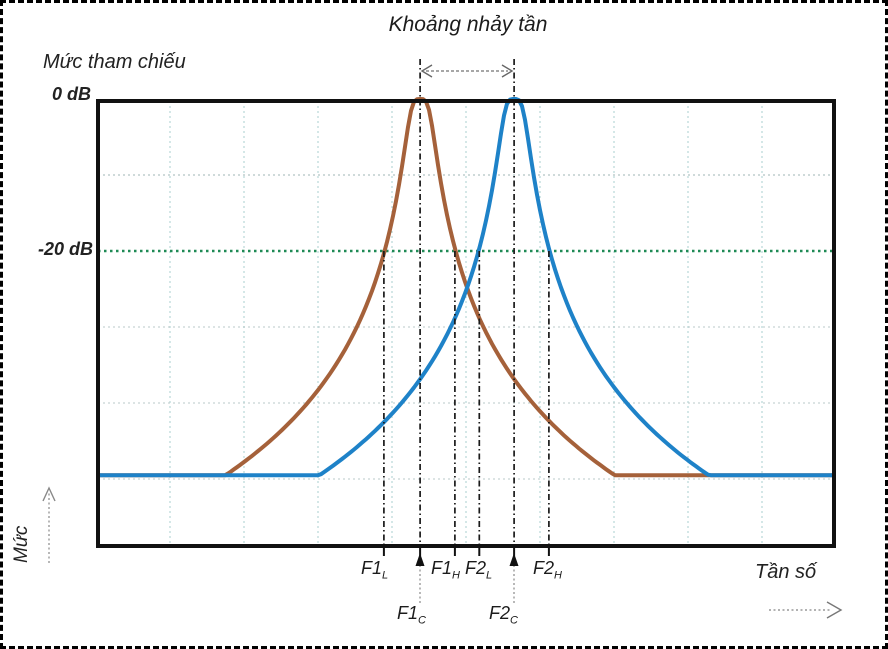 This screenshot has width=888, height=649. I want to click on freq-label-f2-low: F2L, so click(478, 570).